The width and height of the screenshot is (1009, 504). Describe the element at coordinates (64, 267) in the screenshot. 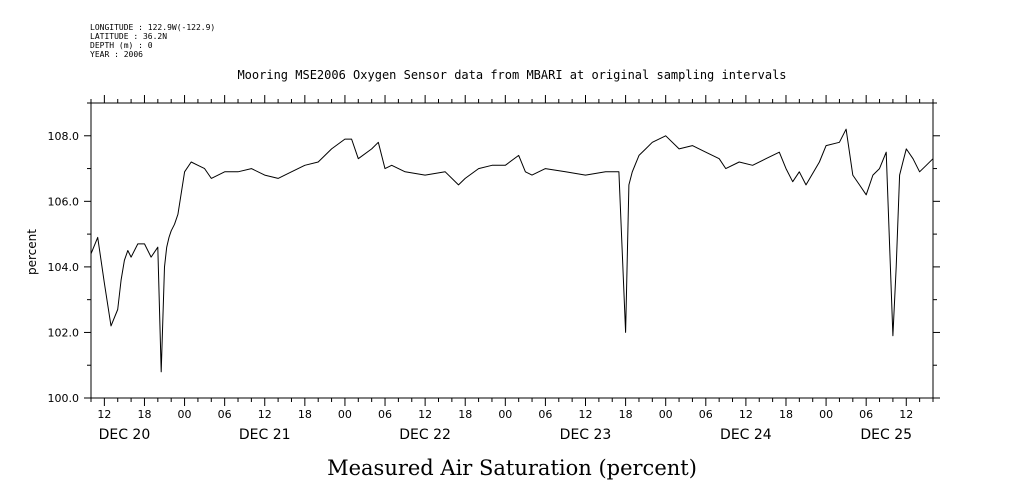

I see `y-tick-label: 104.0` at that location.